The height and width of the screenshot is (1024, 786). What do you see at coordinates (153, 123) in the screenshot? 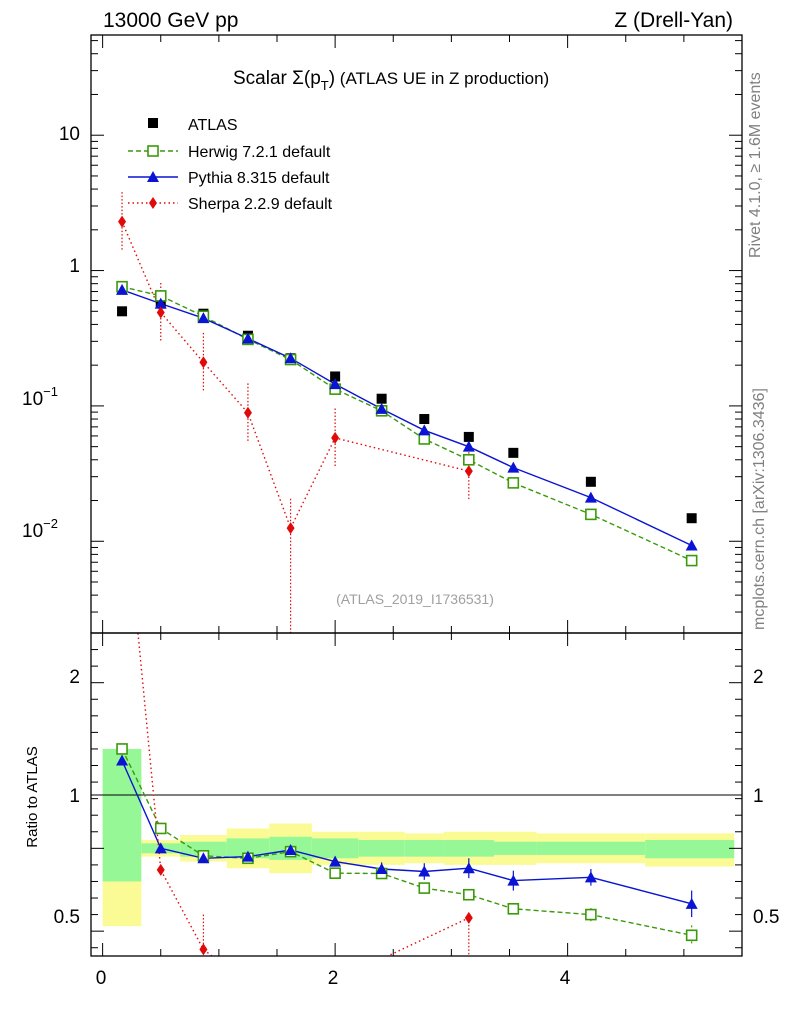
I see `legend-marker-atlas` at bounding box center [153, 123].